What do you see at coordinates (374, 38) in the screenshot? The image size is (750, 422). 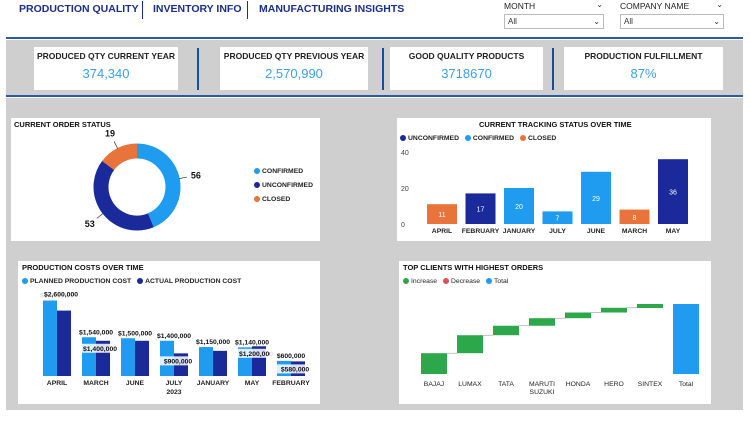 I see `divider` at bounding box center [374, 38].